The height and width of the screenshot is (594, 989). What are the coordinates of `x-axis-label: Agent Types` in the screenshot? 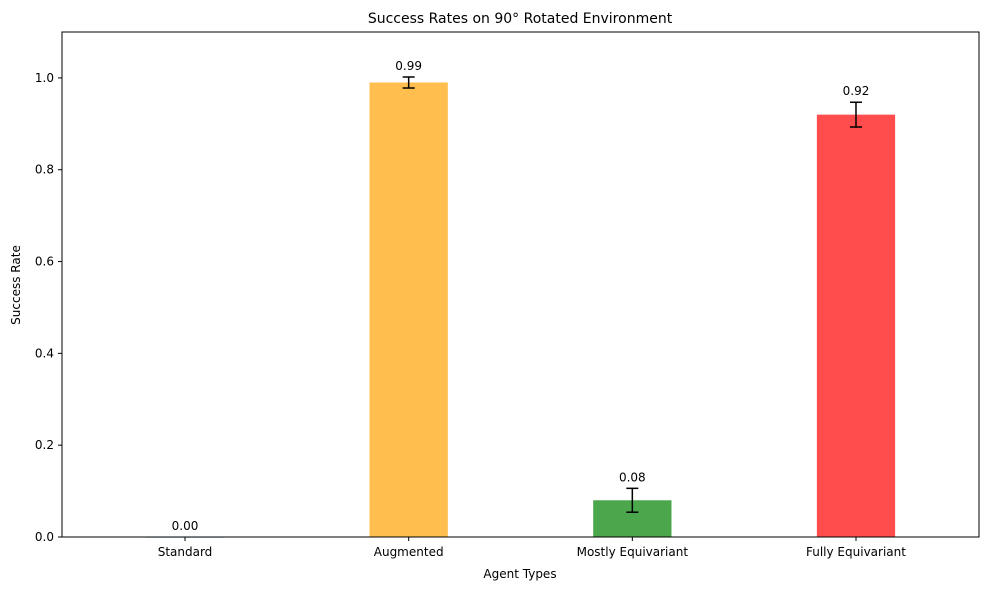 It's located at (519, 574).